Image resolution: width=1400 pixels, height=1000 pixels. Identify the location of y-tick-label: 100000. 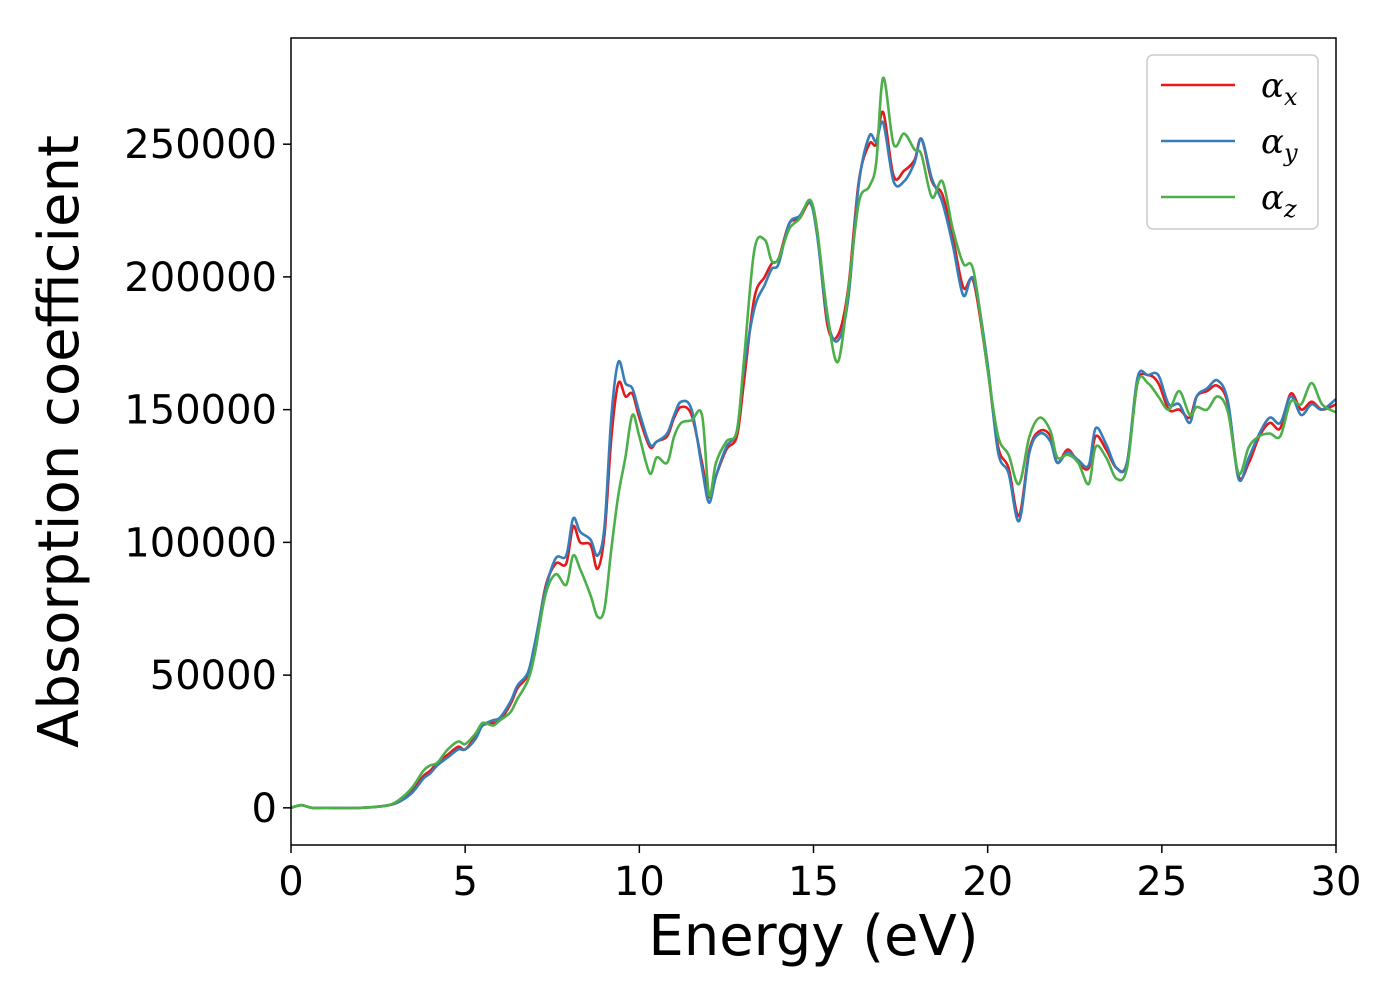
(200, 543).